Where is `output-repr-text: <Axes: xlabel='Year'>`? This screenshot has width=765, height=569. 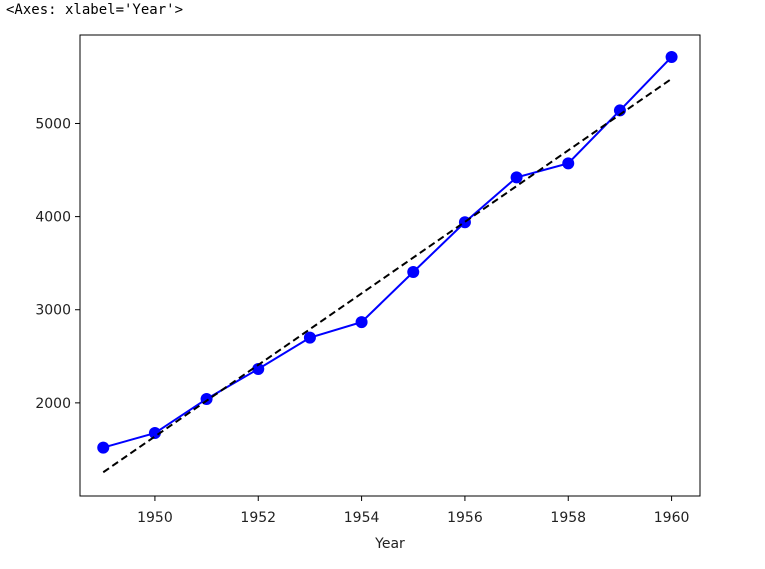 output-repr-text: <Axes: xlabel='Year'> is located at coordinates (95, 10).